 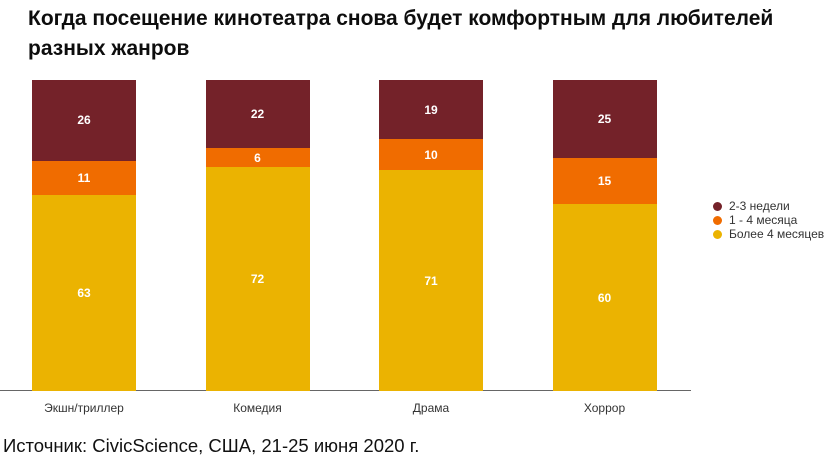 I want to click on legend-item: 1 - 4 месяца, so click(x=768, y=220).